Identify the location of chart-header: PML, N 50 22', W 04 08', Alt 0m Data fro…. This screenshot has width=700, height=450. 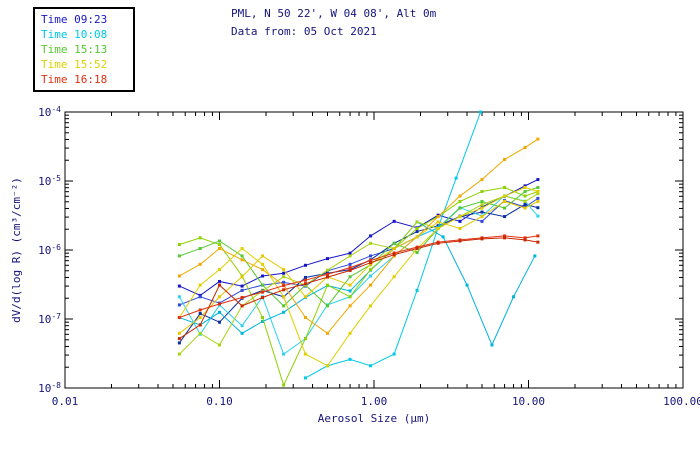
(333, 23).